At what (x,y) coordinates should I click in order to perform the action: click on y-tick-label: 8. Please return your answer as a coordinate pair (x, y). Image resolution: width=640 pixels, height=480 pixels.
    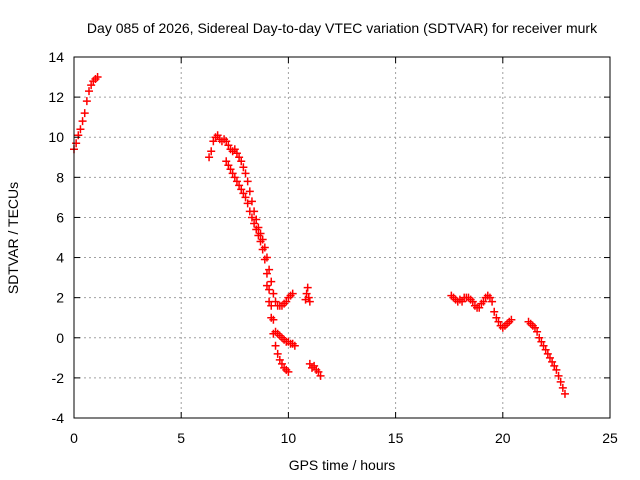
    Looking at the image, I should click on (60, 177).